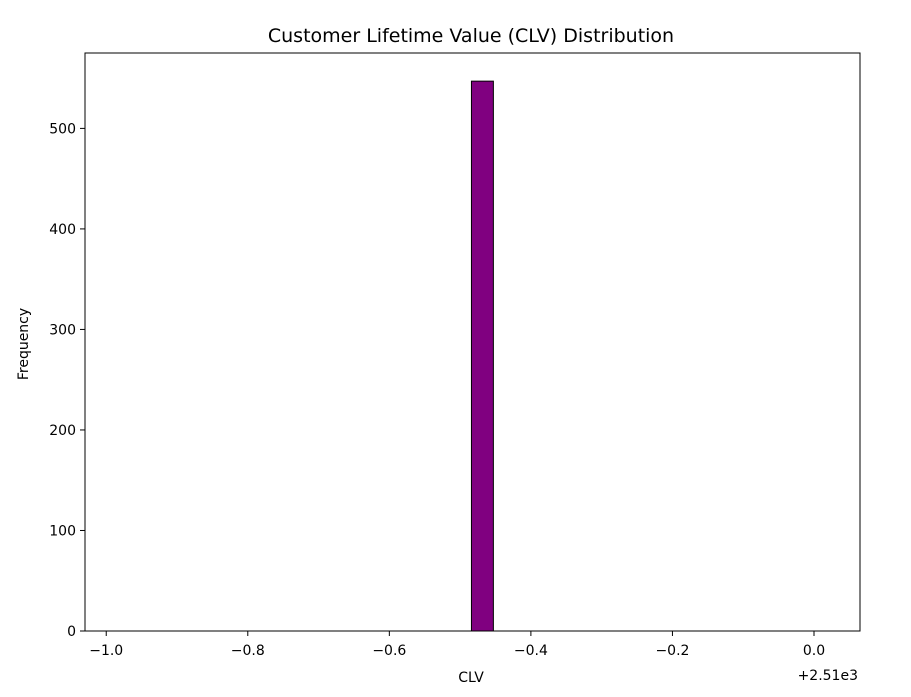 This screenshot has width=911, height=697. I want to click on x-axis-label: CLV, so click(471, 678).